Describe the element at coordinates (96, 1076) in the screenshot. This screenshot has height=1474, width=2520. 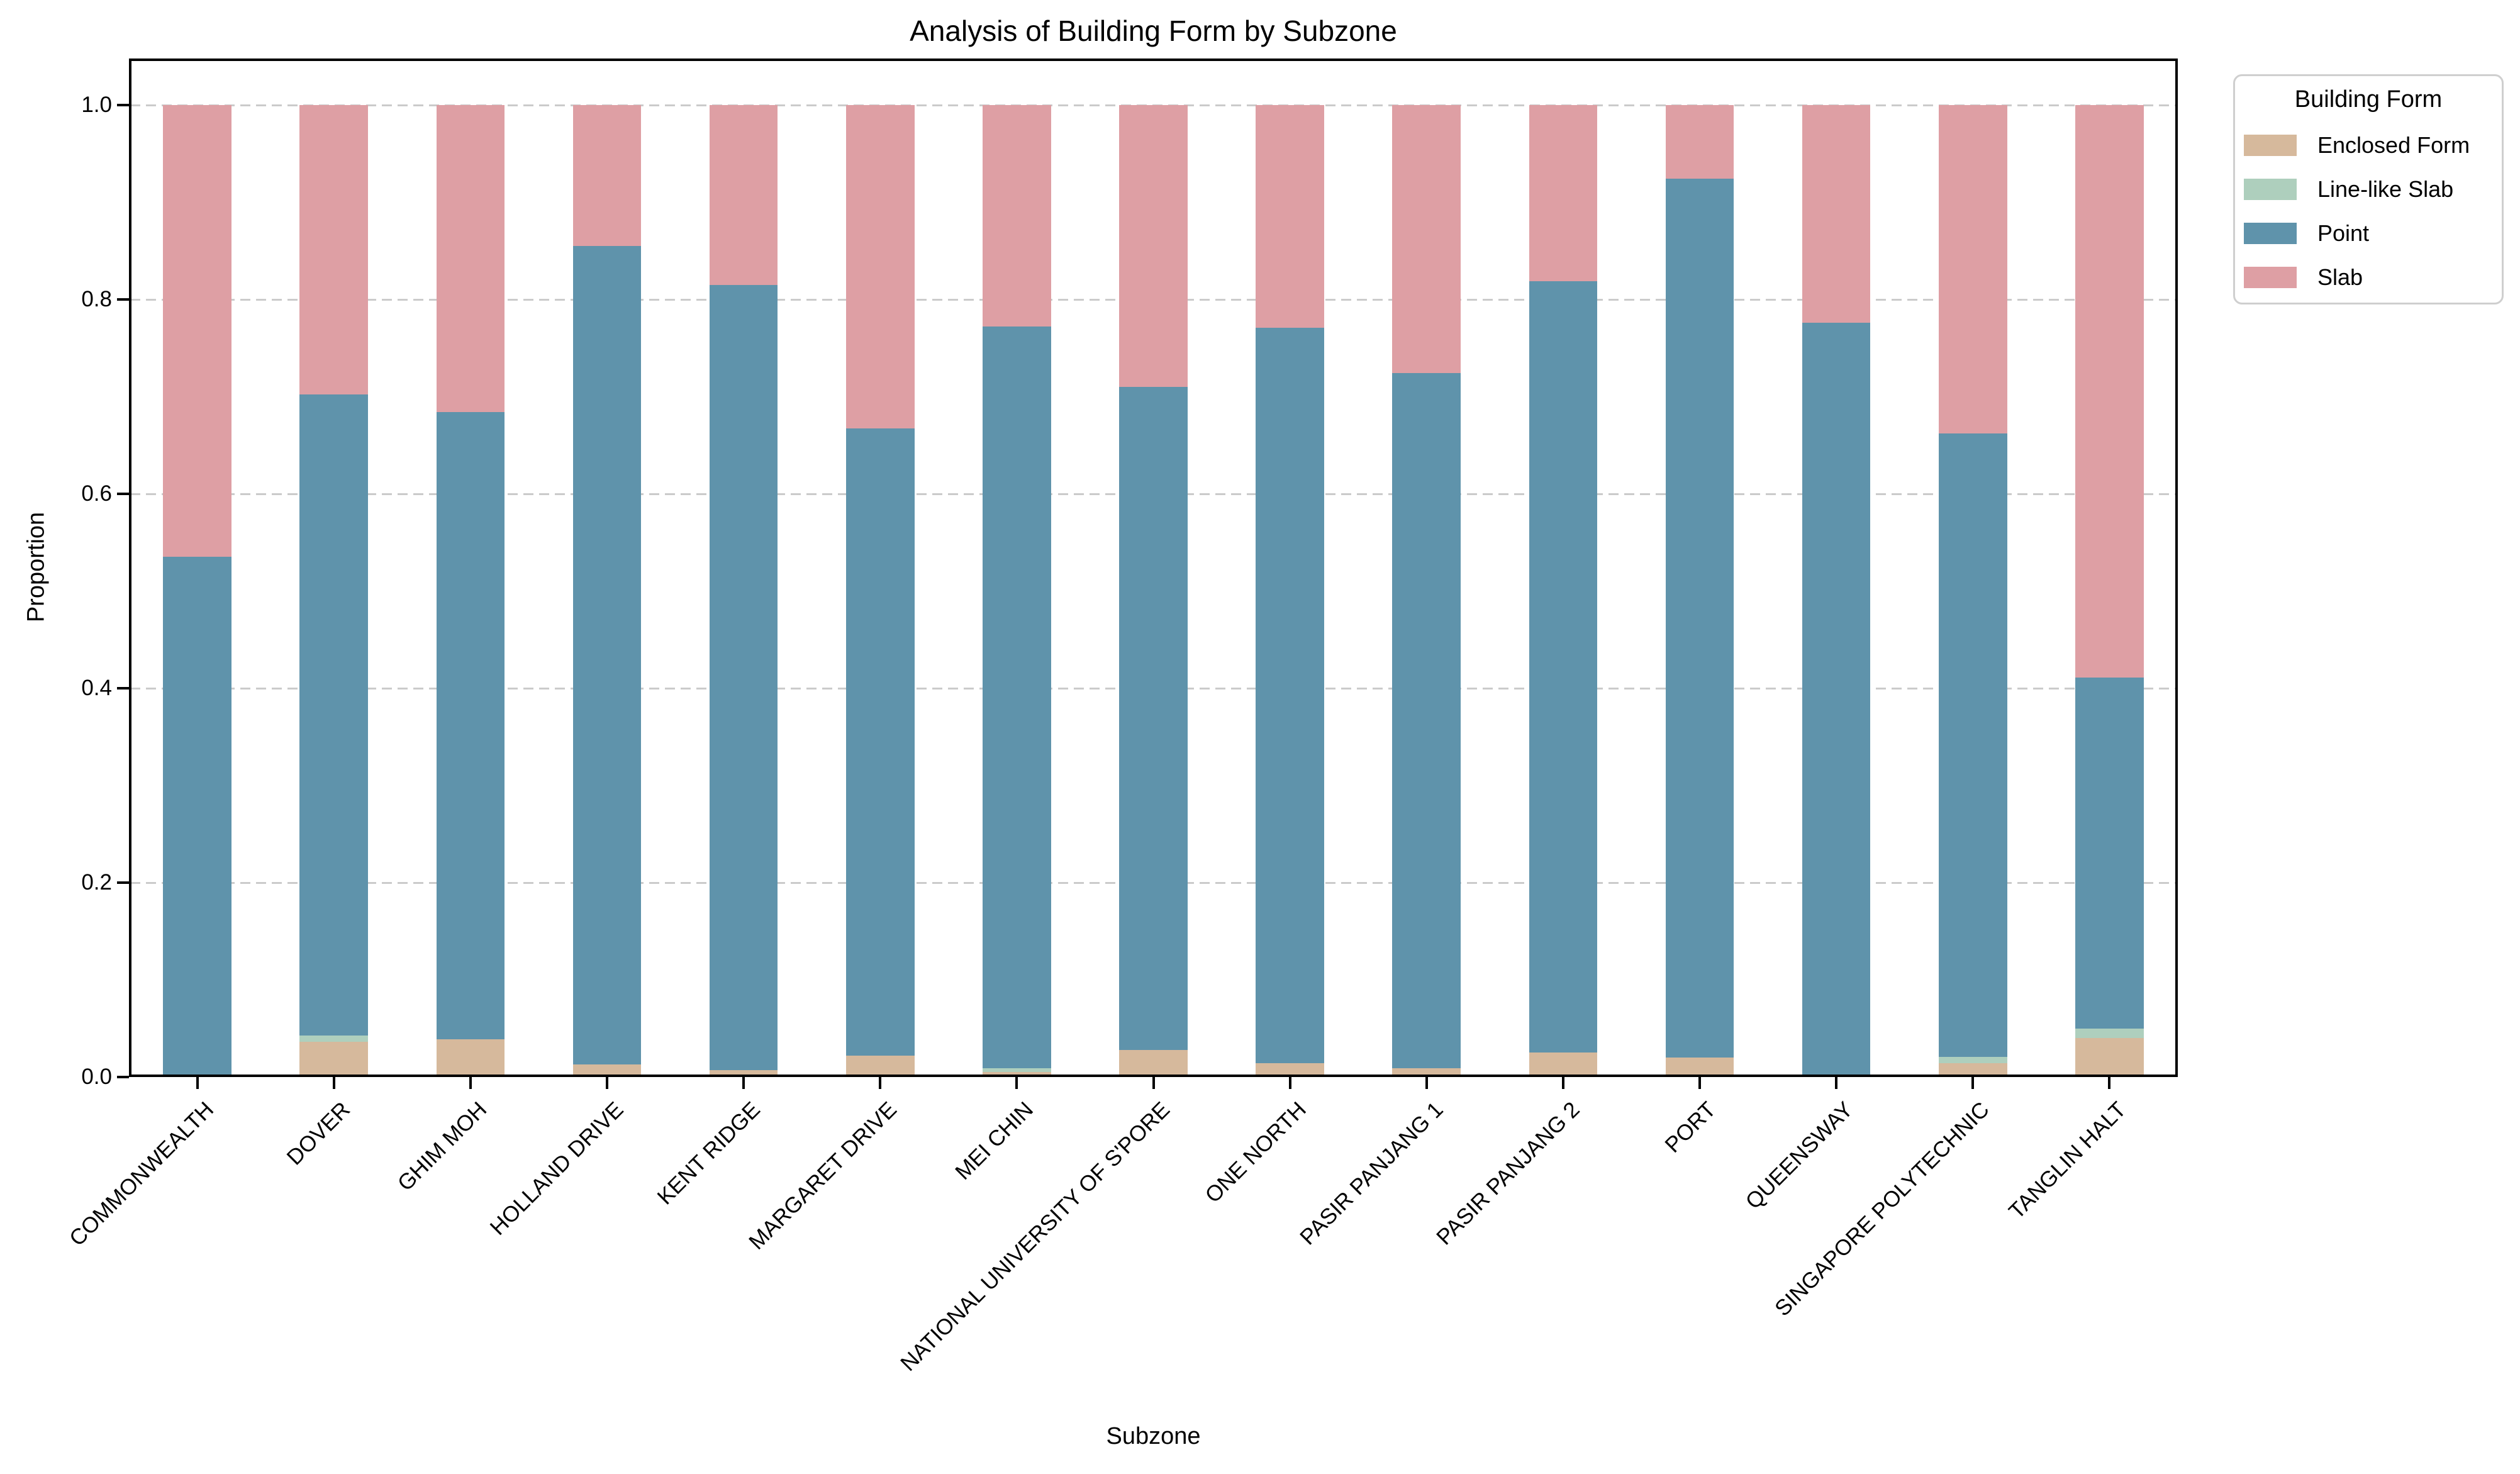
I see `y-tick-label-0.0: 0.0` at that location.